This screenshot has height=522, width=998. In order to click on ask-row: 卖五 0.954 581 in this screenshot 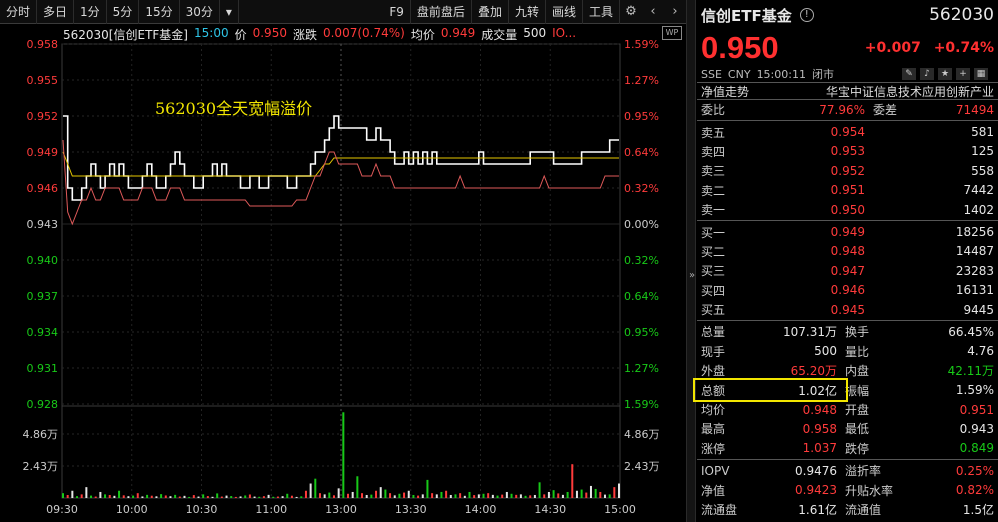, I will do `click(847, 131)`.